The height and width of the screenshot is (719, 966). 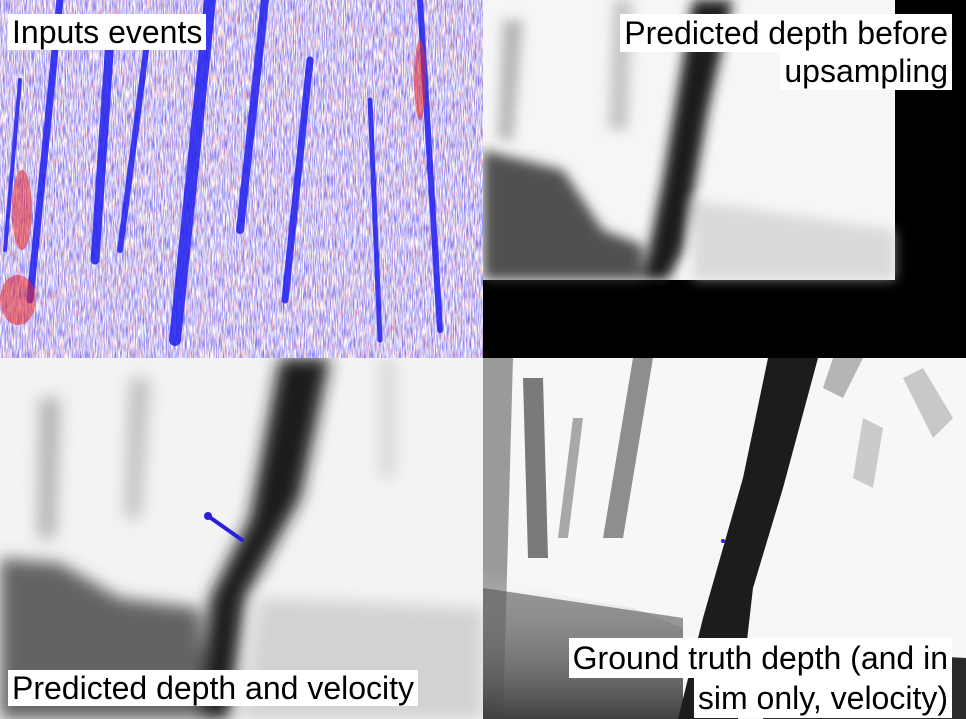 What do you see at coordinates (822, 698) in the screenshot?
I see `ground-truth-label-line2: sim only, velocity)` at bounding box center [822, 698].